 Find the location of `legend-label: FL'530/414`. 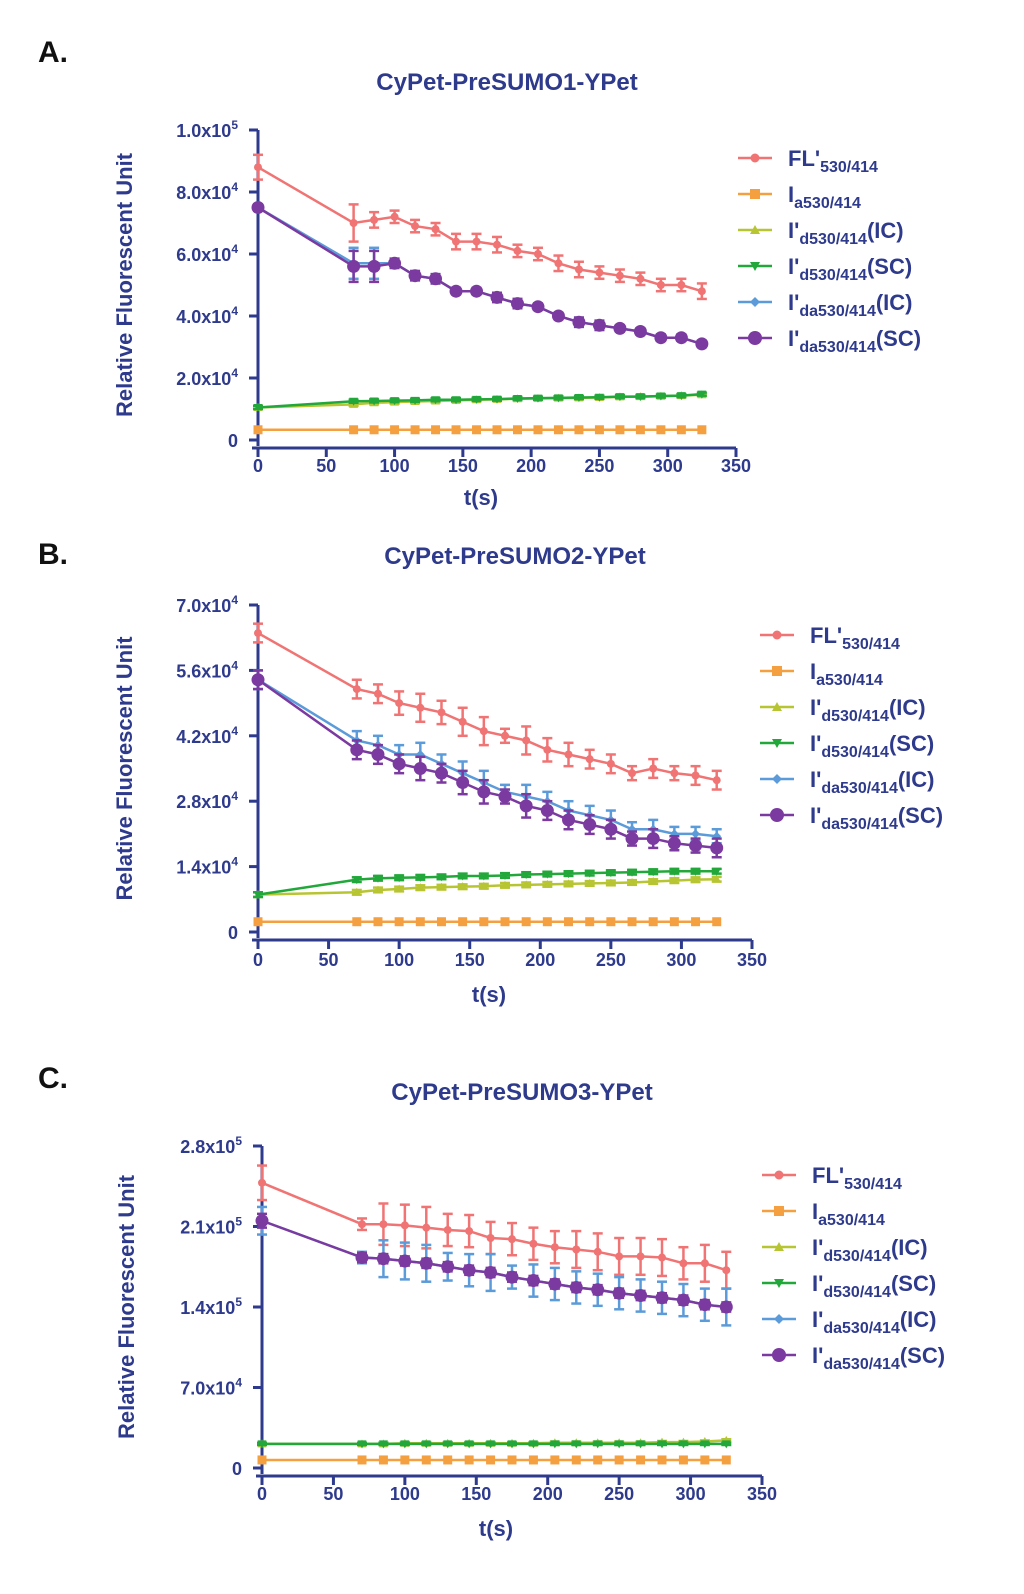

legend-label: FL'530/414 is located at coordinates (833, 161).